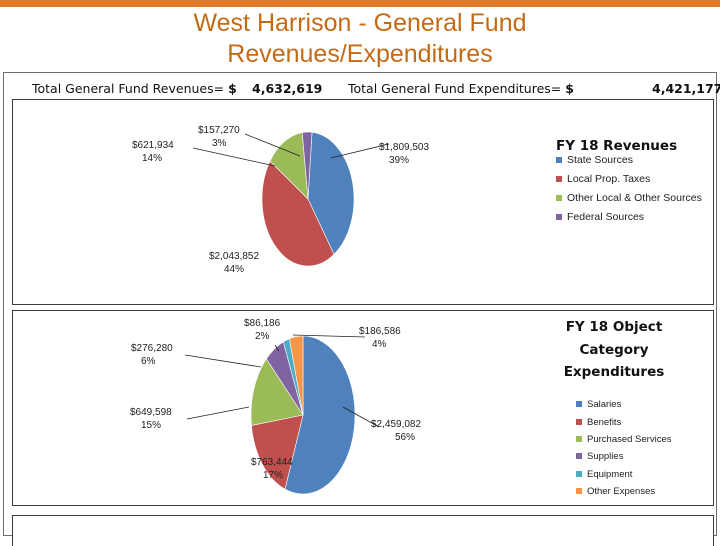  I want to click on title-line-2: Revenues/Expenditures, so click(360, 54).